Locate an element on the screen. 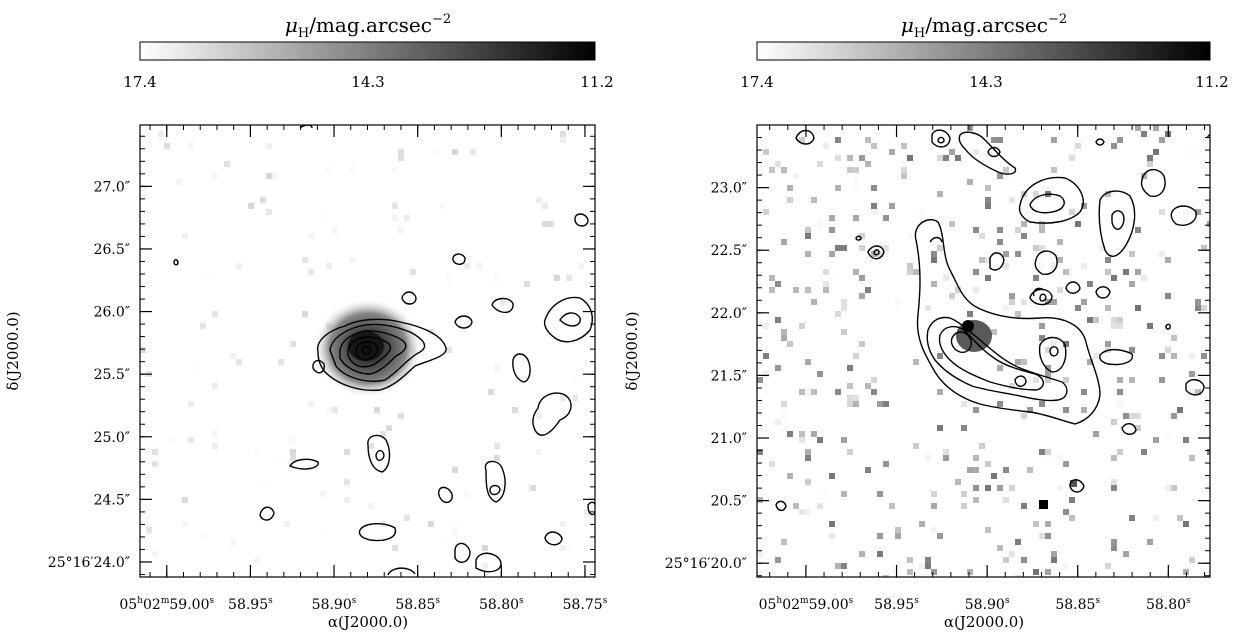 This screenshot has height=637, width=1238. x-tick-label: 58.75s is located at coordinates (585, 604).